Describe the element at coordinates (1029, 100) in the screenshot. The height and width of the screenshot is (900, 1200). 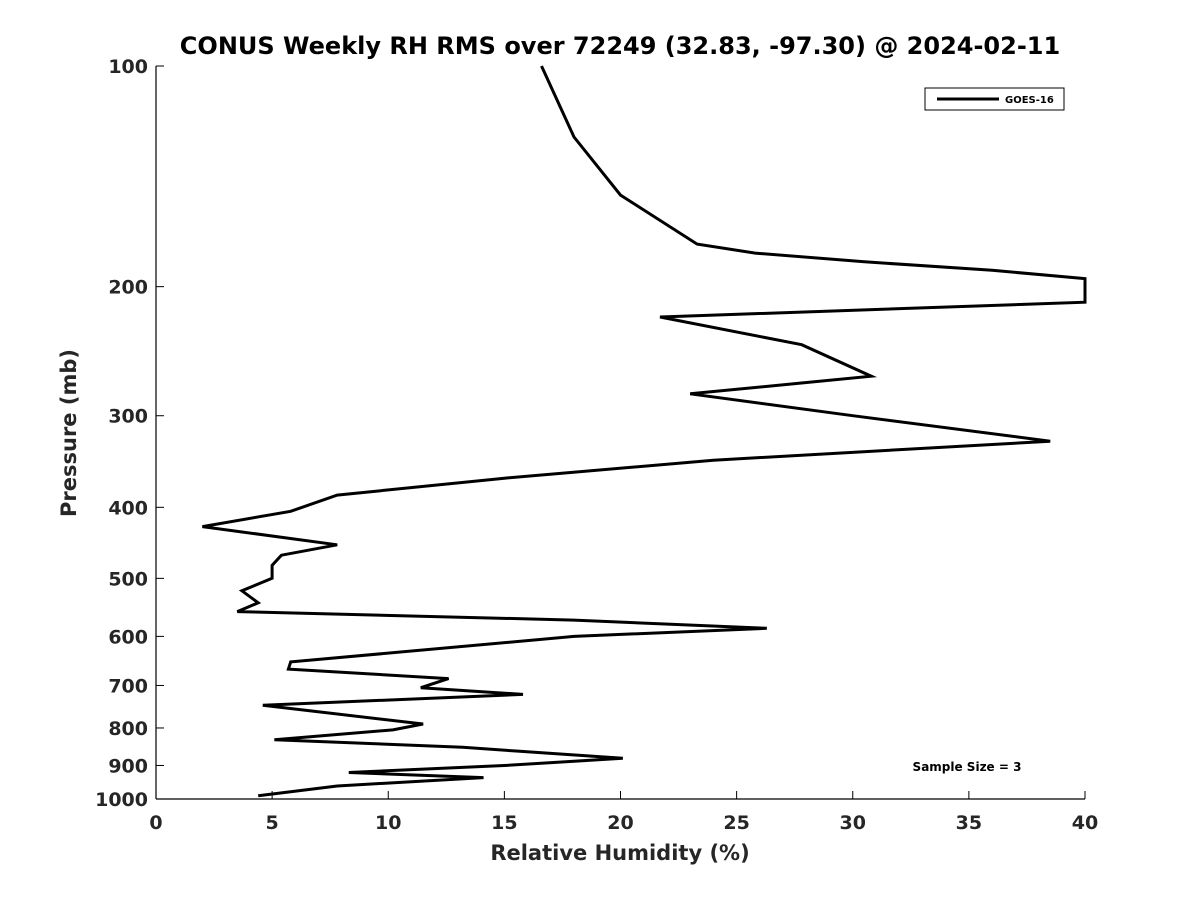
I see `legend-label-goes-16: GOES-16` at that location.